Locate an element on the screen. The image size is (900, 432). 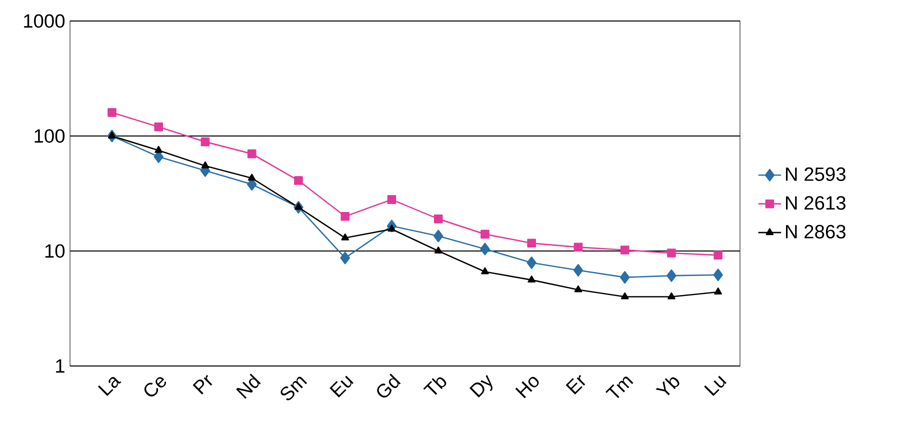
x-tick-label: Ce is located at coordinates (155, 386).